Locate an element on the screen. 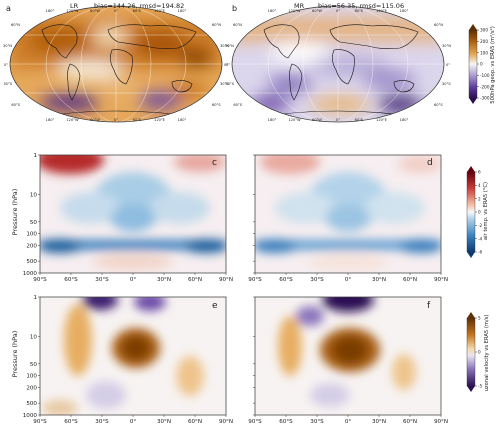  colorbar-temp-label: air temp. vs ERA5 (°C) is located at coordinates (486, 211).